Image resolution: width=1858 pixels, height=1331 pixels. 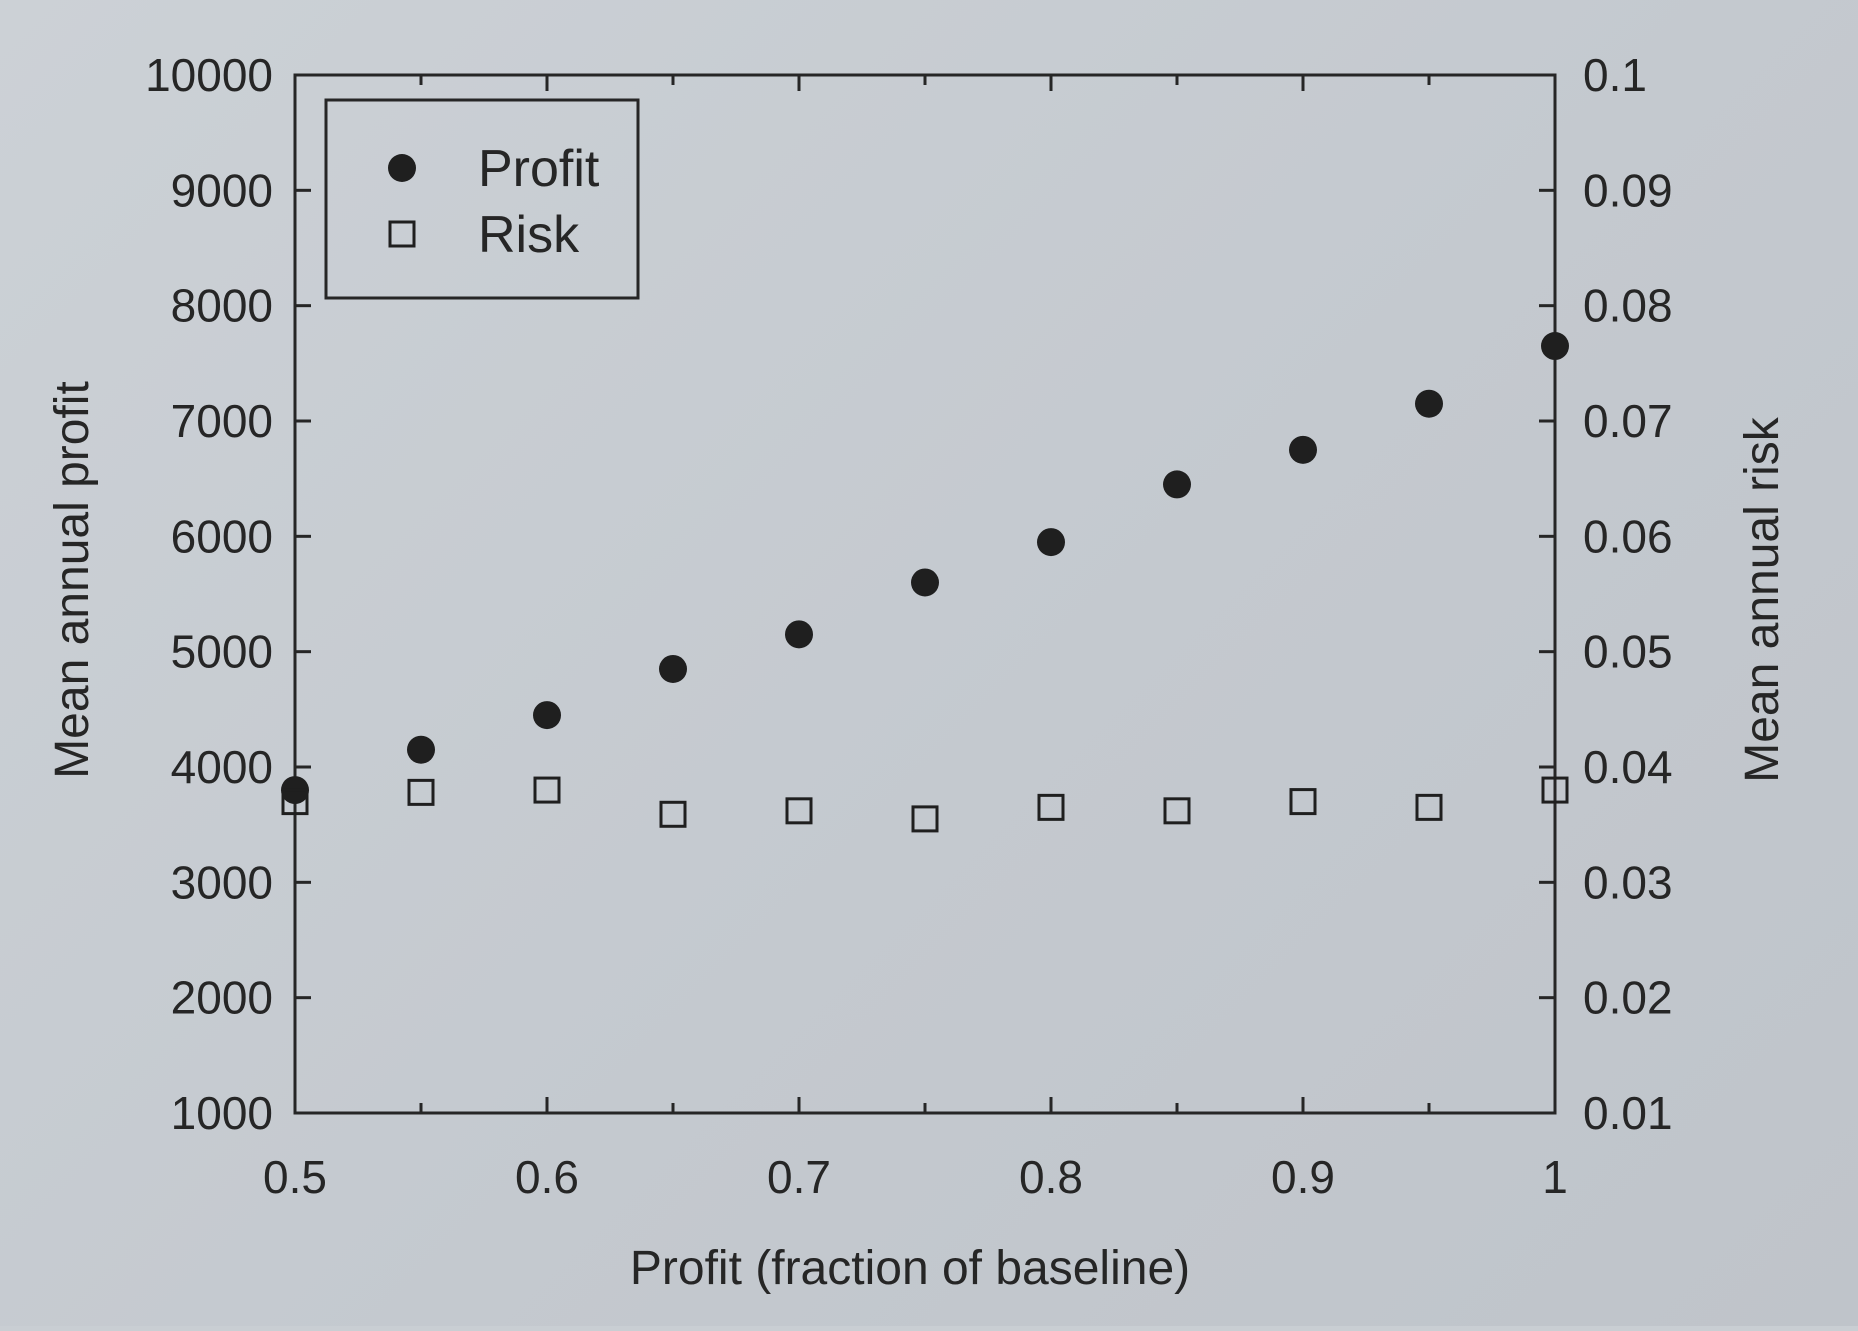 What do you see at coordinates (1628, 421) in the screenshot?
I see `y2-tick-label: 0.07` at bounding box center [1628, 421].